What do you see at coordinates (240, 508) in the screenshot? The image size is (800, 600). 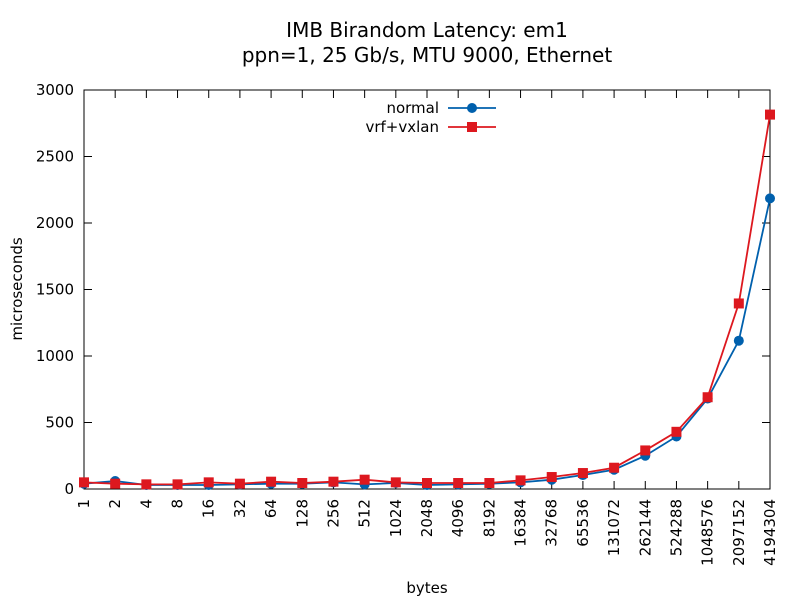 I see `x-tick-label: 32` at bounding box center [240, 508].